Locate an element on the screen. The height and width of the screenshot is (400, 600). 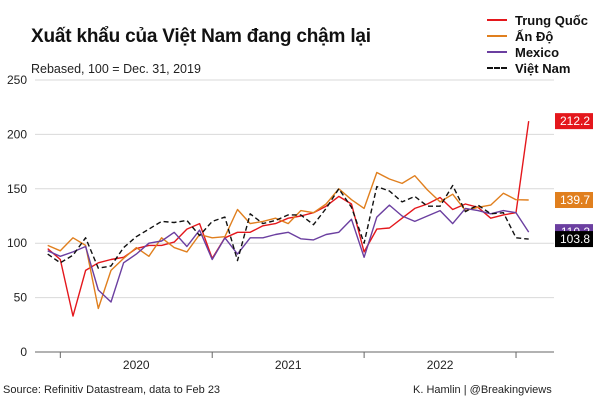
legend-swatch-trung-quoc is located at coordinates (497, 20).